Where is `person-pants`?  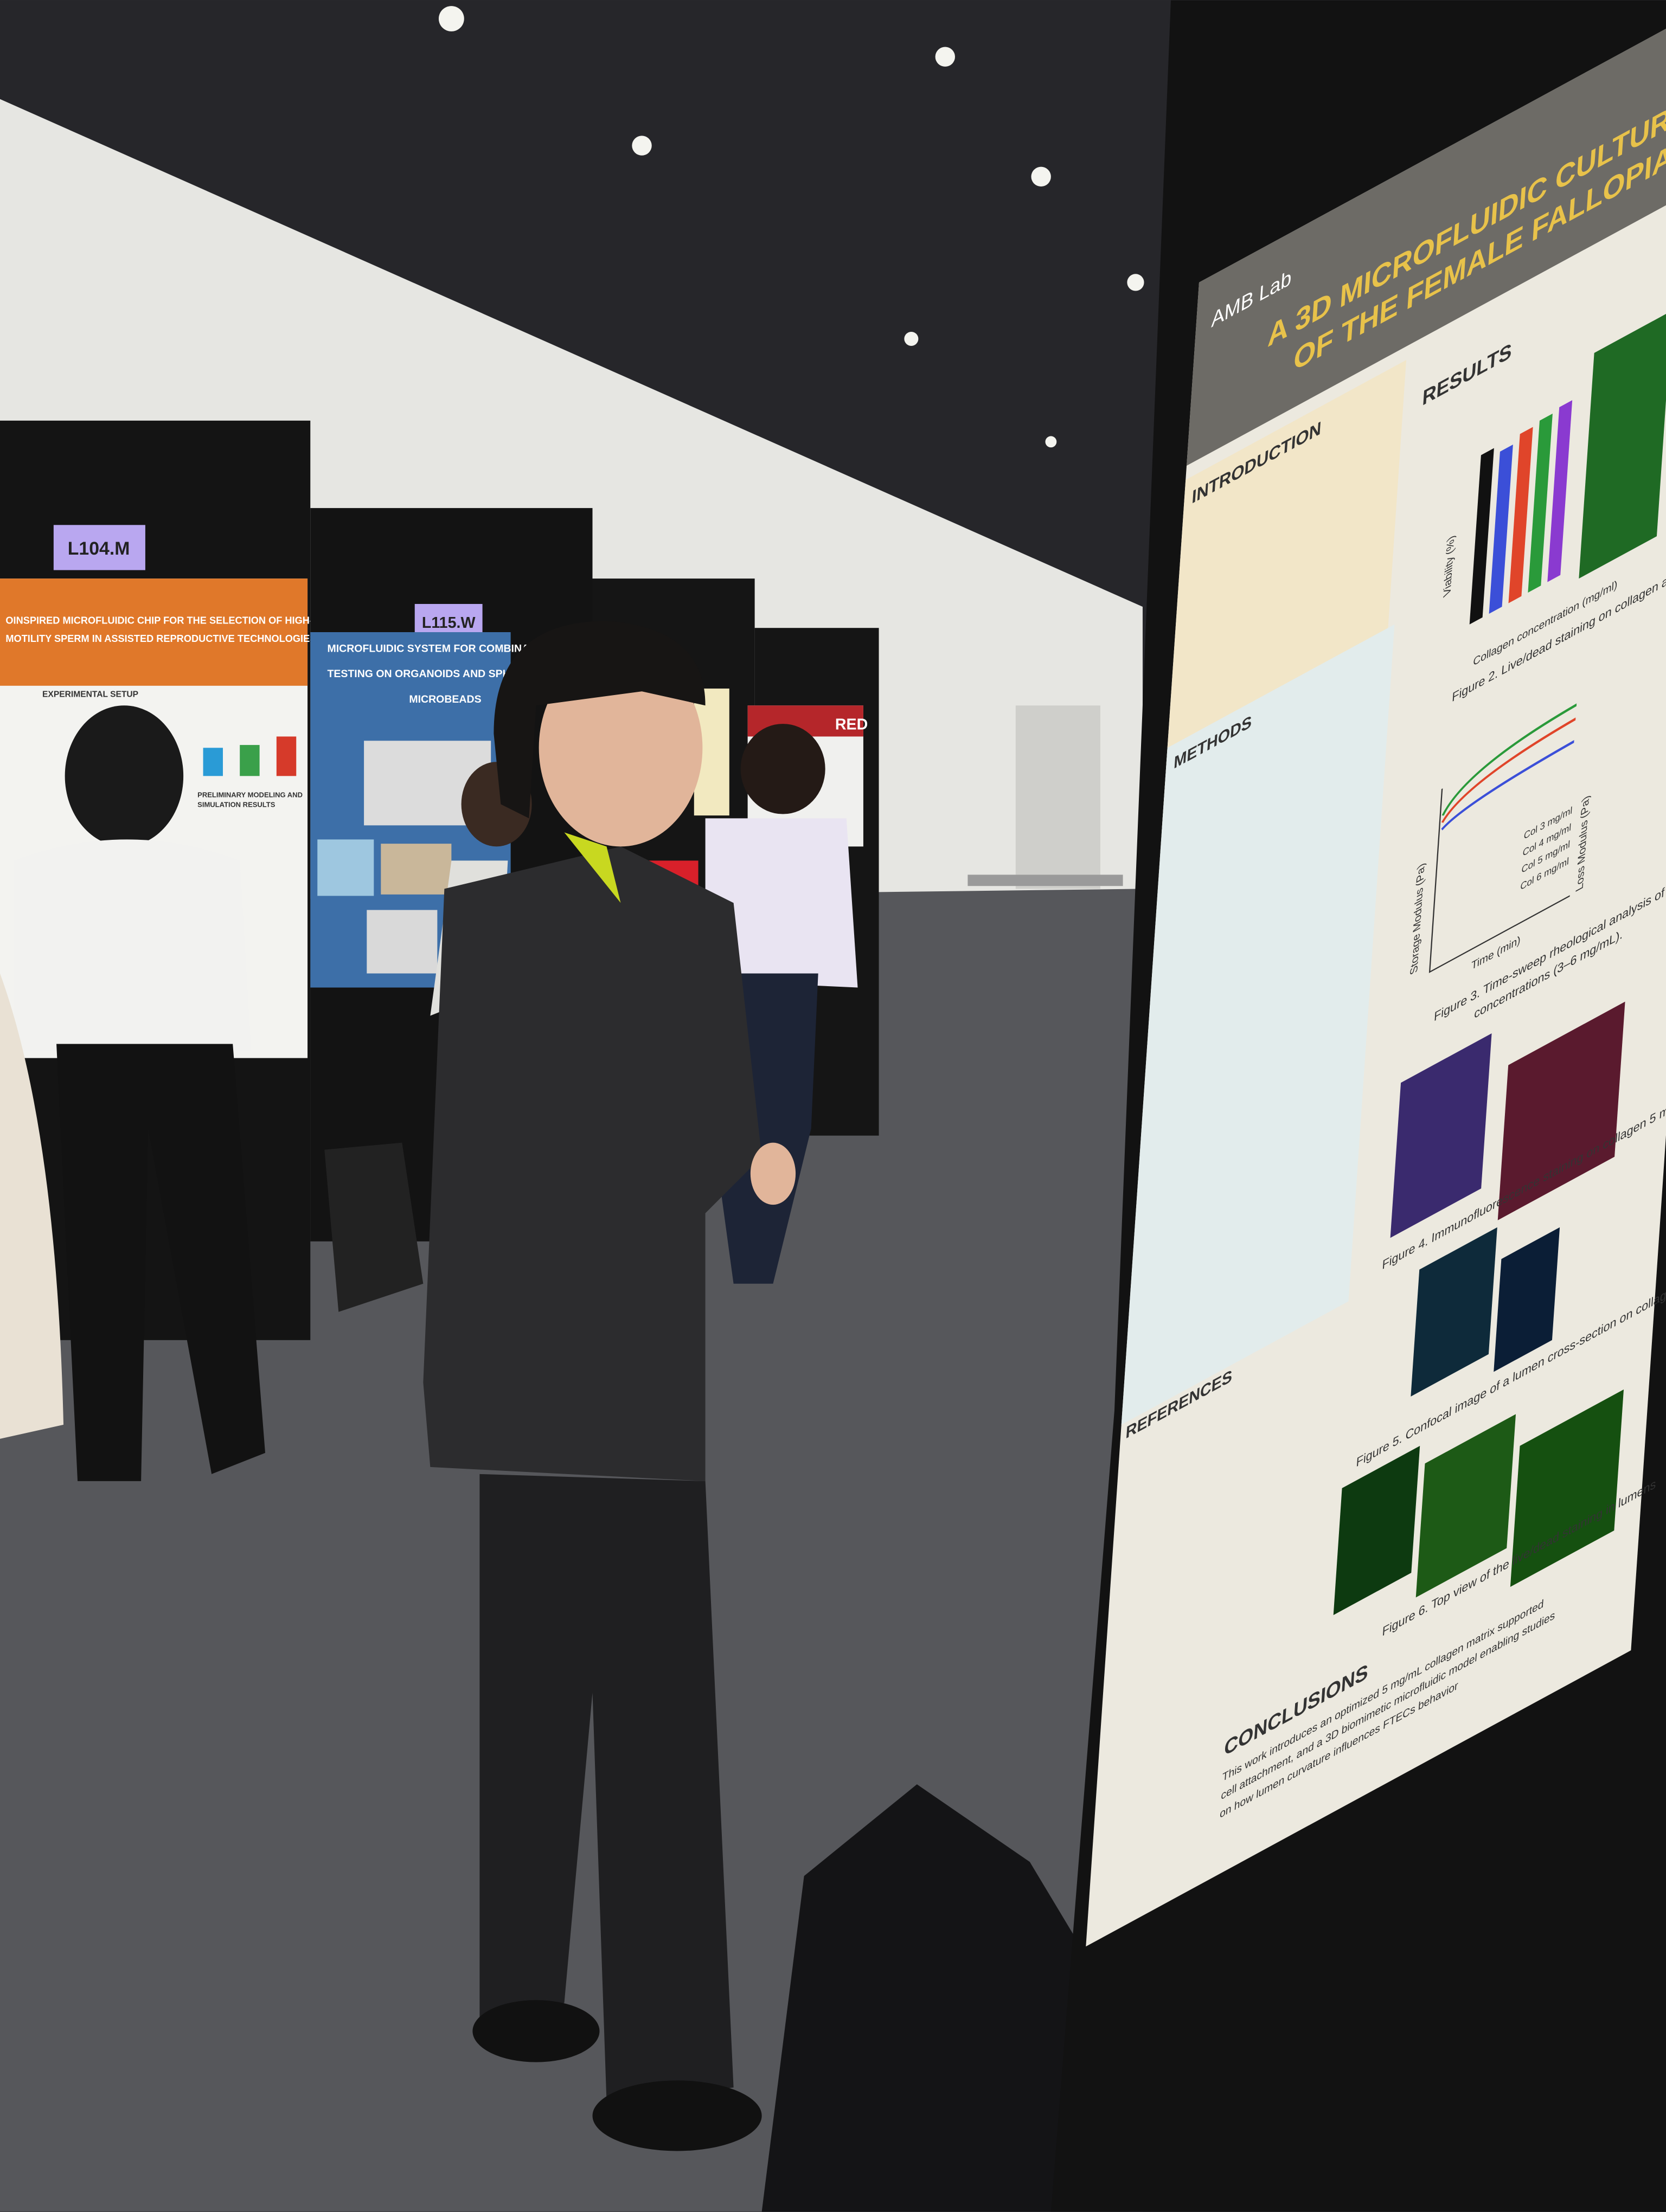 person-pants is located at coordinates (161, 1262).